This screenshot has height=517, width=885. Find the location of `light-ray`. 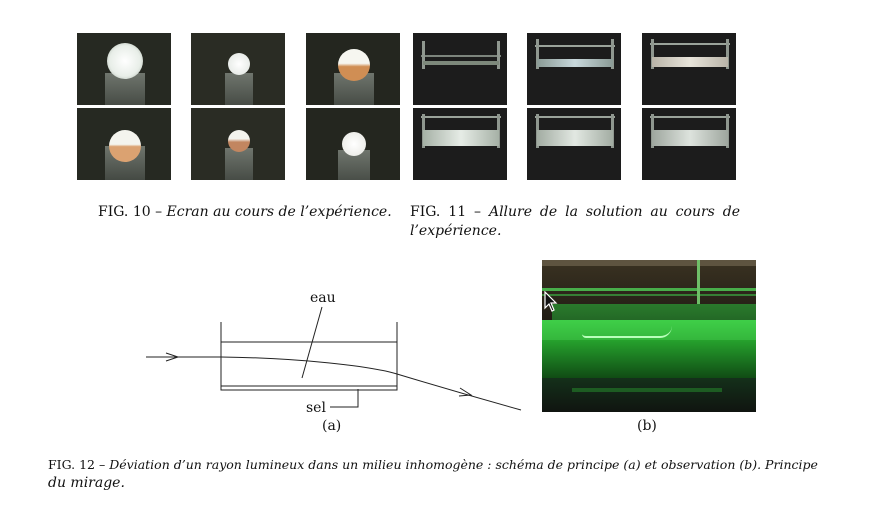

light-ray is located at coordinates (334, 383).